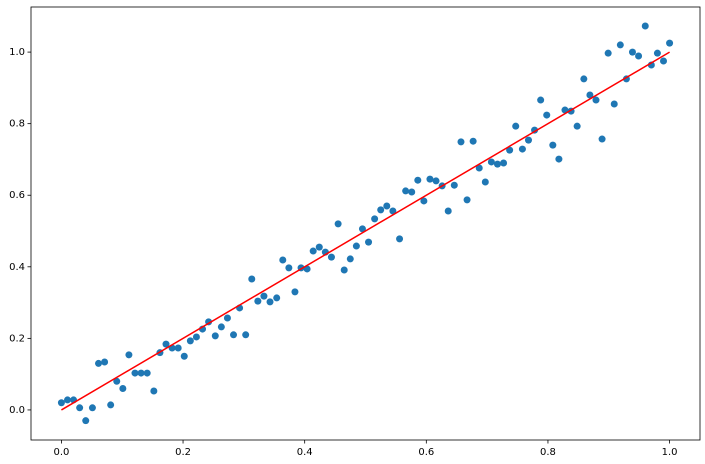 This screenshot has width=705, height=464. I want to click on y-tick-label: 0.8, so click(17, 124).